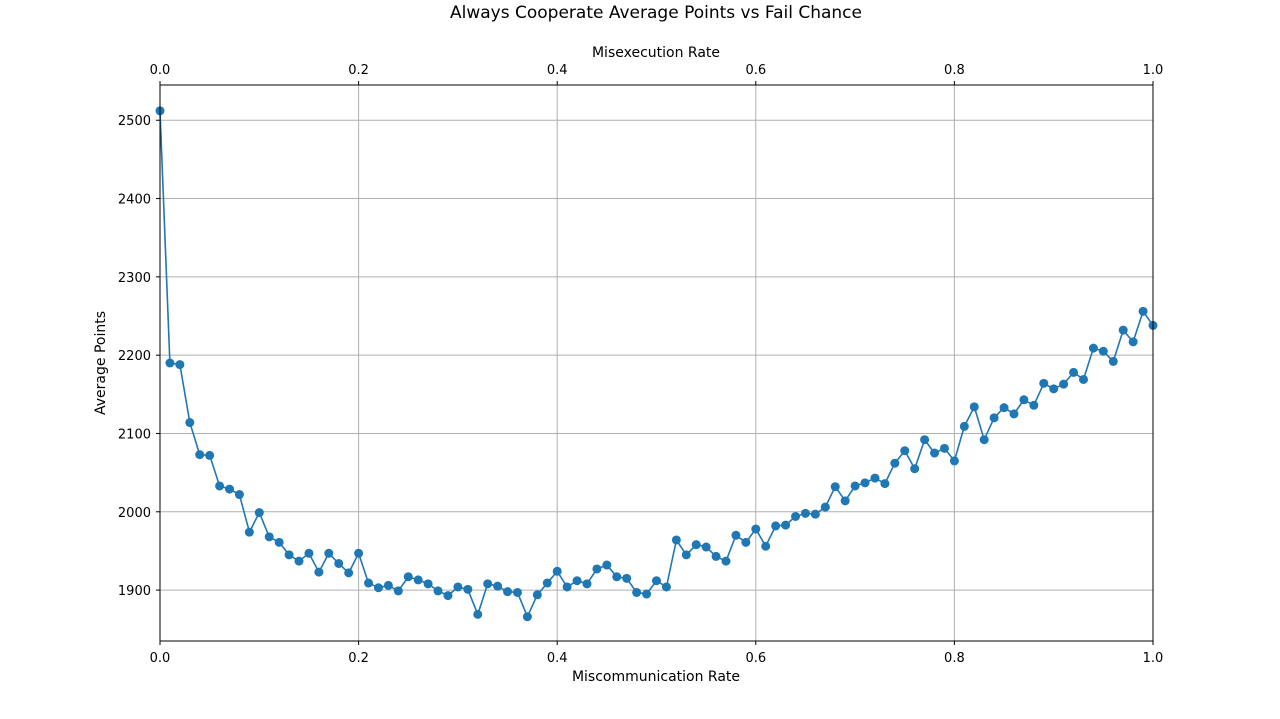 Image resolution: width=1280 pixels, height=719 pixels. Describe the element at coordinates (134, 591) in the screenshot. I see `y-tick-label: 1900` at that location.